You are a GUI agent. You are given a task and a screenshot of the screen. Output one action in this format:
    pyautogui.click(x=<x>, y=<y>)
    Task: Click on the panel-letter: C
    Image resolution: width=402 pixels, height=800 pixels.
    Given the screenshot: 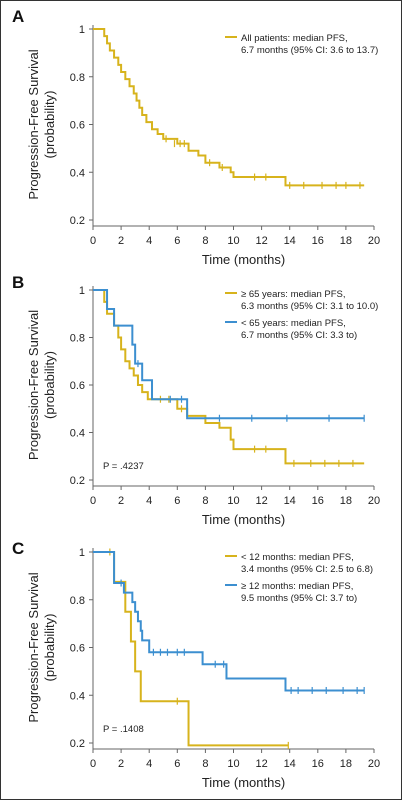 What is the action you would take?
    pyautogui.click(x=18, y=548)
    